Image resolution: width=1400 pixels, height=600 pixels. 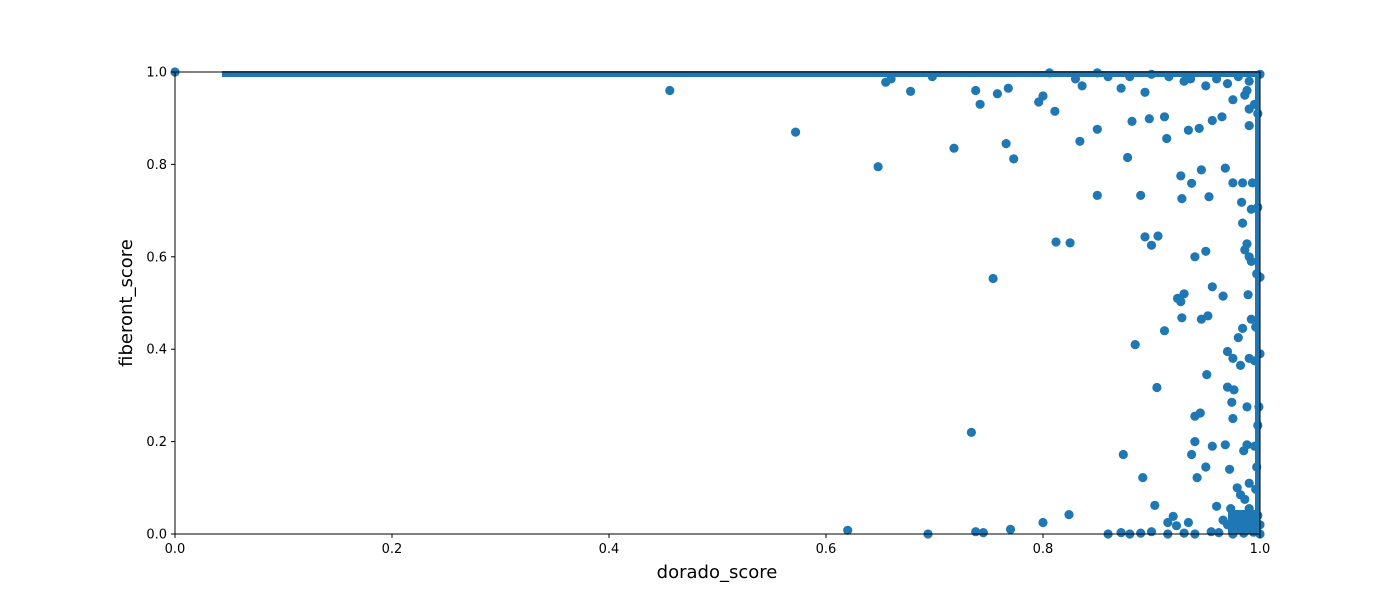 What do you see at coordinates (126, 303) in the screenshot?
I see `y-axis-label: fiberont_score` at bounding box center [126, 303].